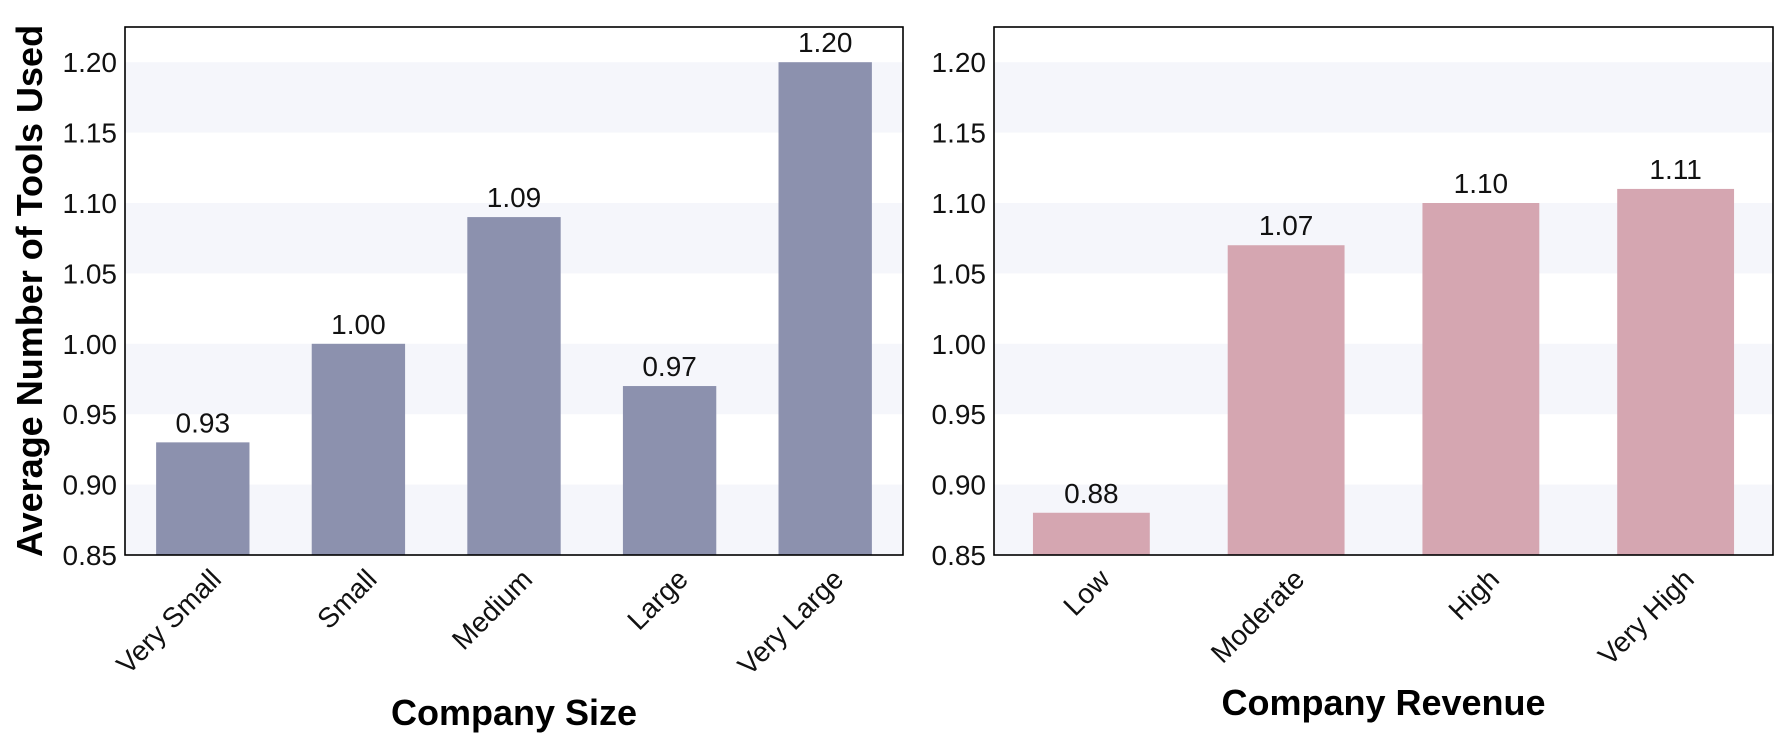  Describe the element at coordinates (514, 197) in the screenshot. I see `bar-value-label: 1.09` at that location.